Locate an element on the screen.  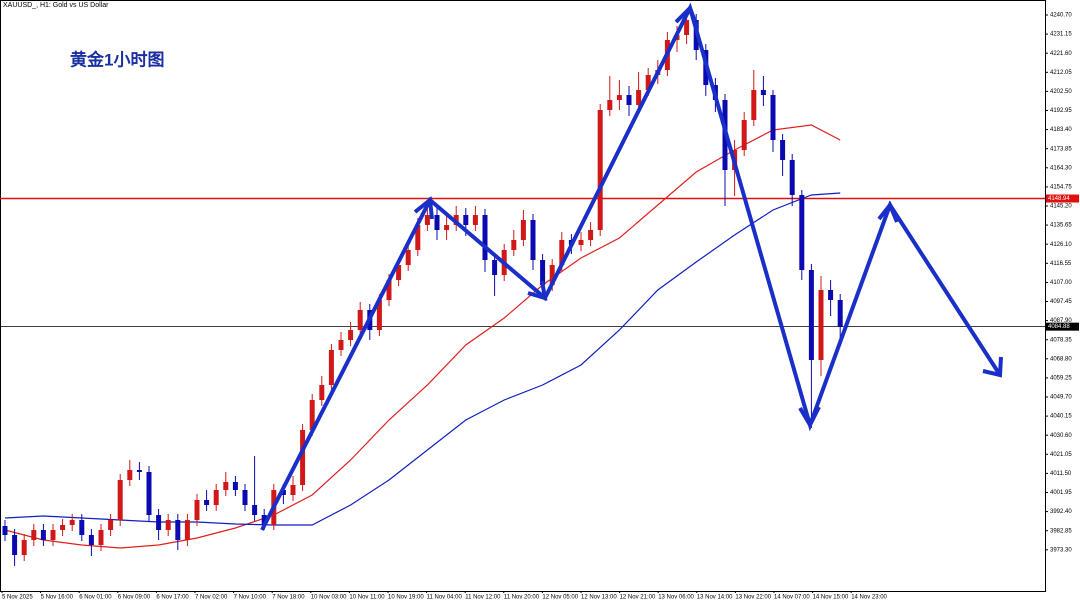
y-tick-label: 4011.50 is located at coordinates (1061, 474).